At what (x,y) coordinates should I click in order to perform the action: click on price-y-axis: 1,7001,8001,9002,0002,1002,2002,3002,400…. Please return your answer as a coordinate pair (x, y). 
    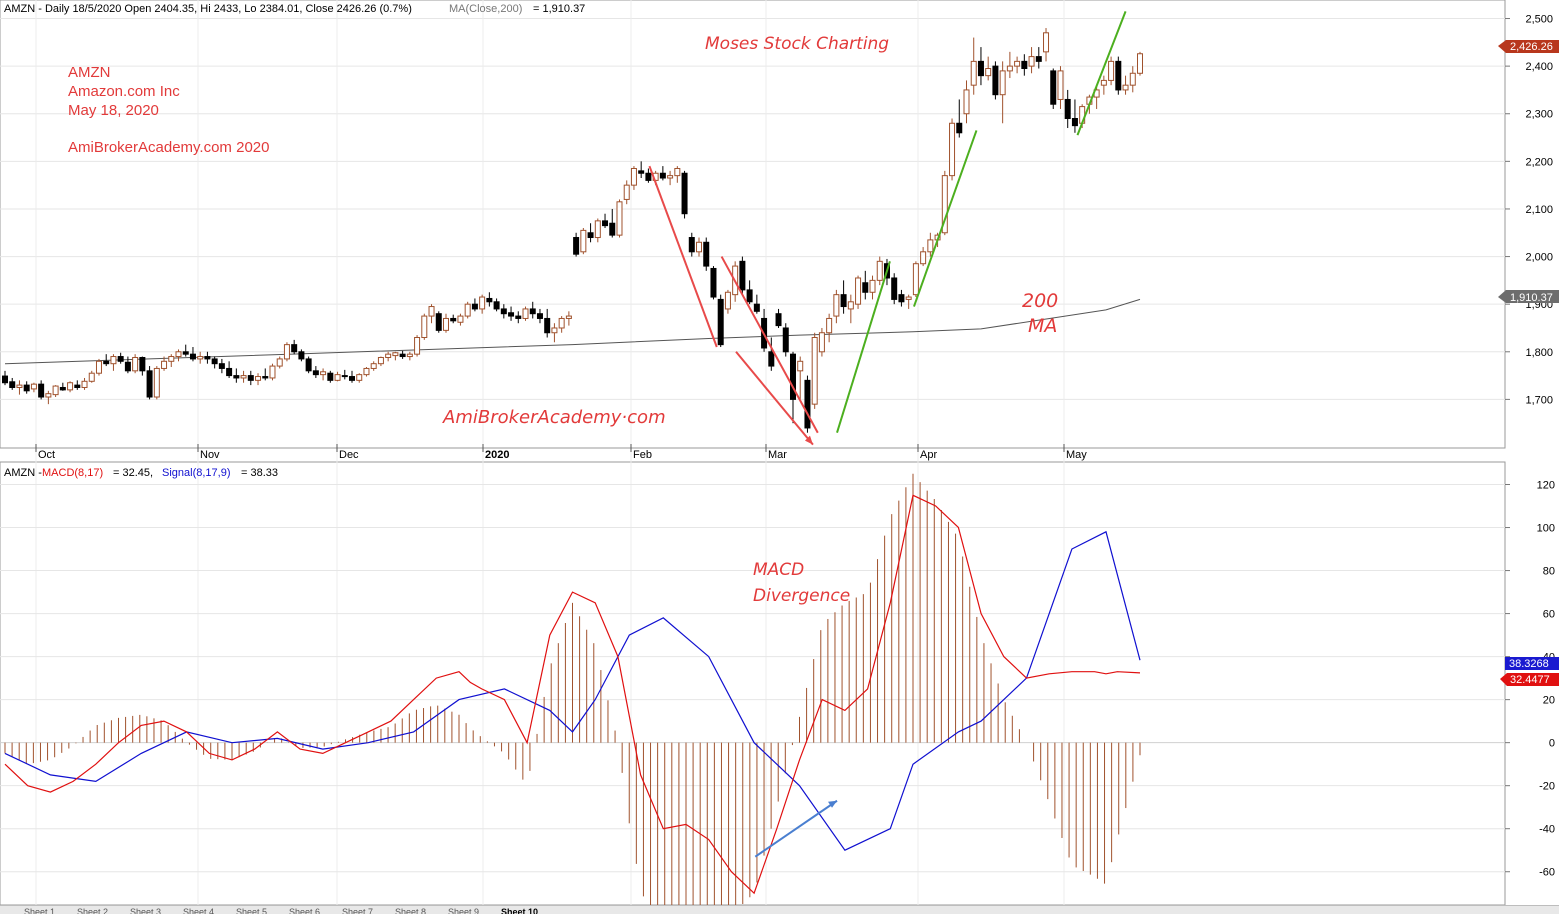
    Looking at the image, I should click on (1529, 210).